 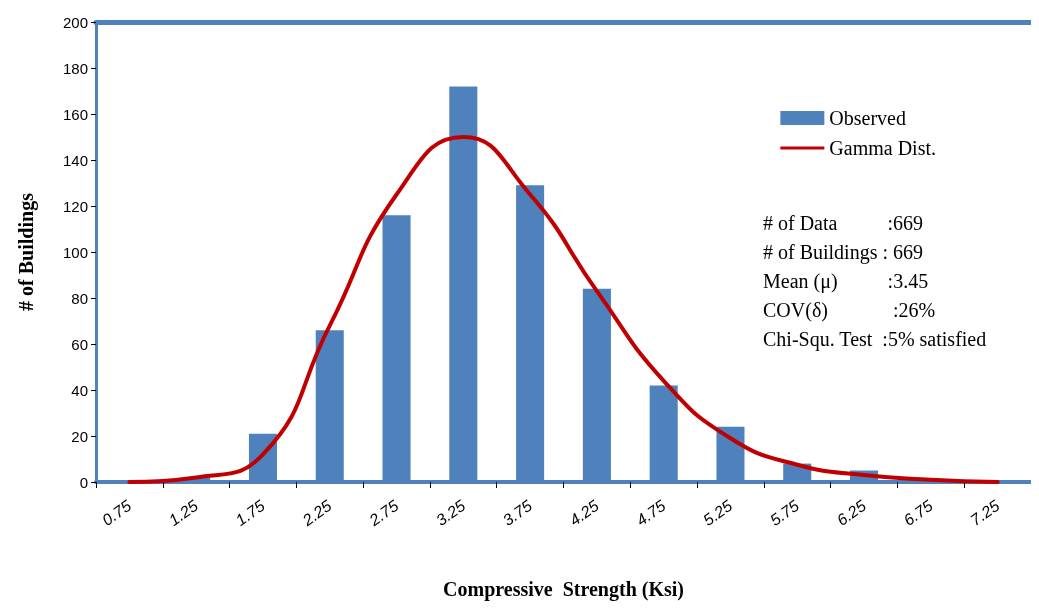 I want to click on y-tick-label: 40, so click(x=79, y=390).